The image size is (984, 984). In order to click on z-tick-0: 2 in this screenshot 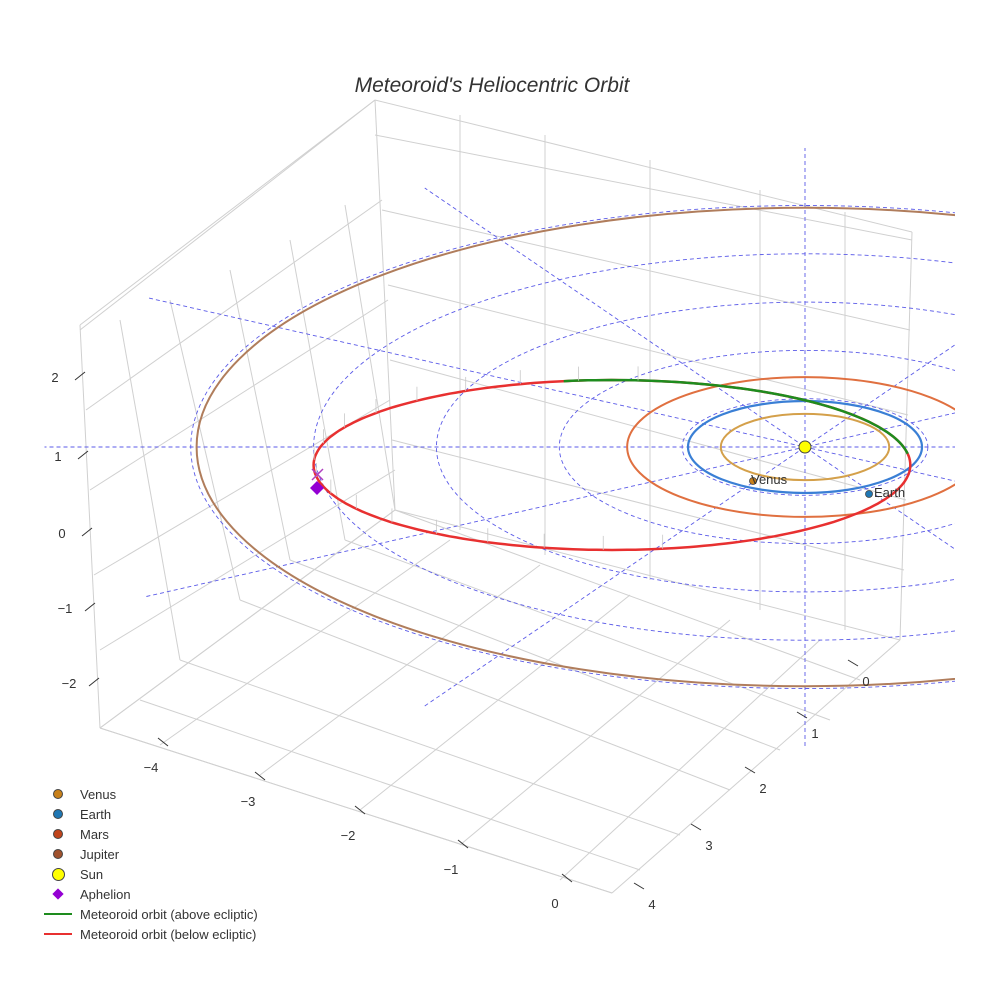, I will do `click(54, 377)`.